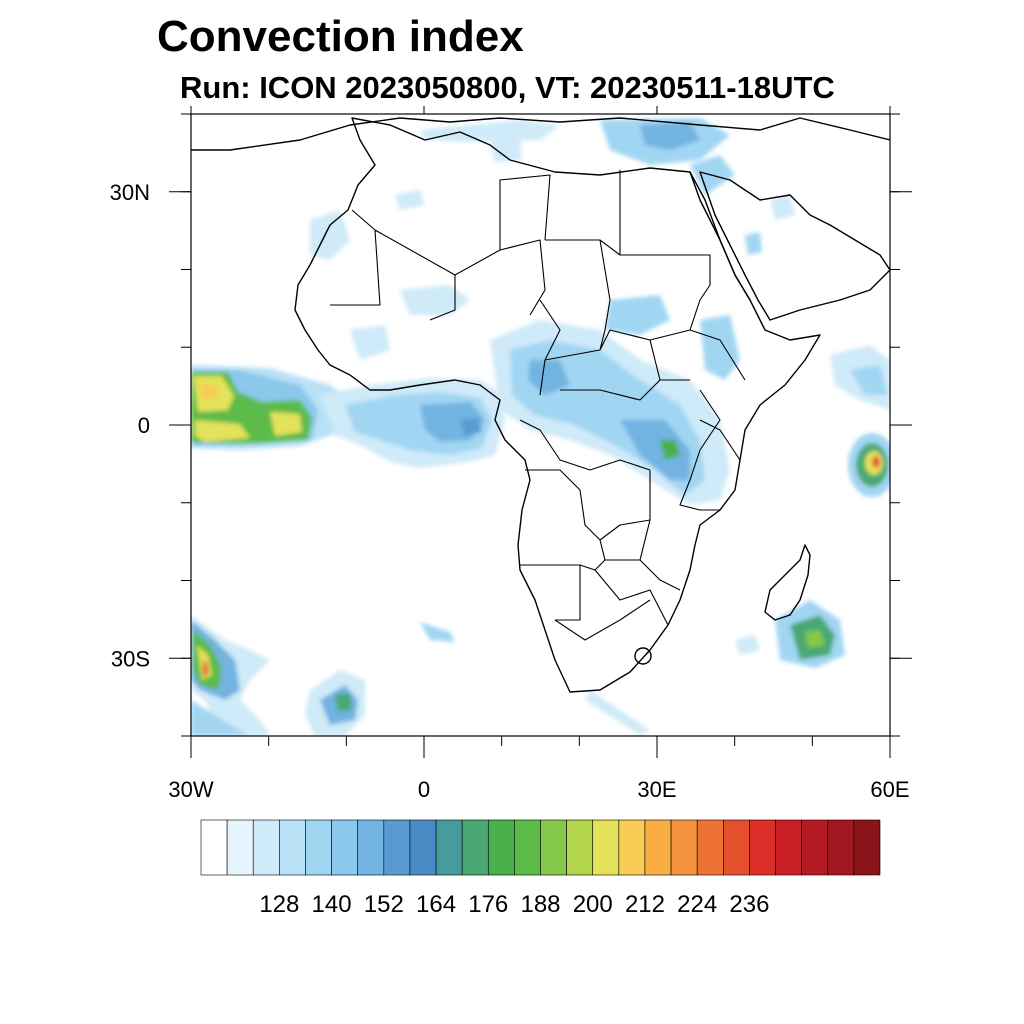 The image size is (1024, 1024). What do you see at coordinates (645, 904) in the screenshot?
I see `colorbar-label: 212` at bounding box center [645, 904].